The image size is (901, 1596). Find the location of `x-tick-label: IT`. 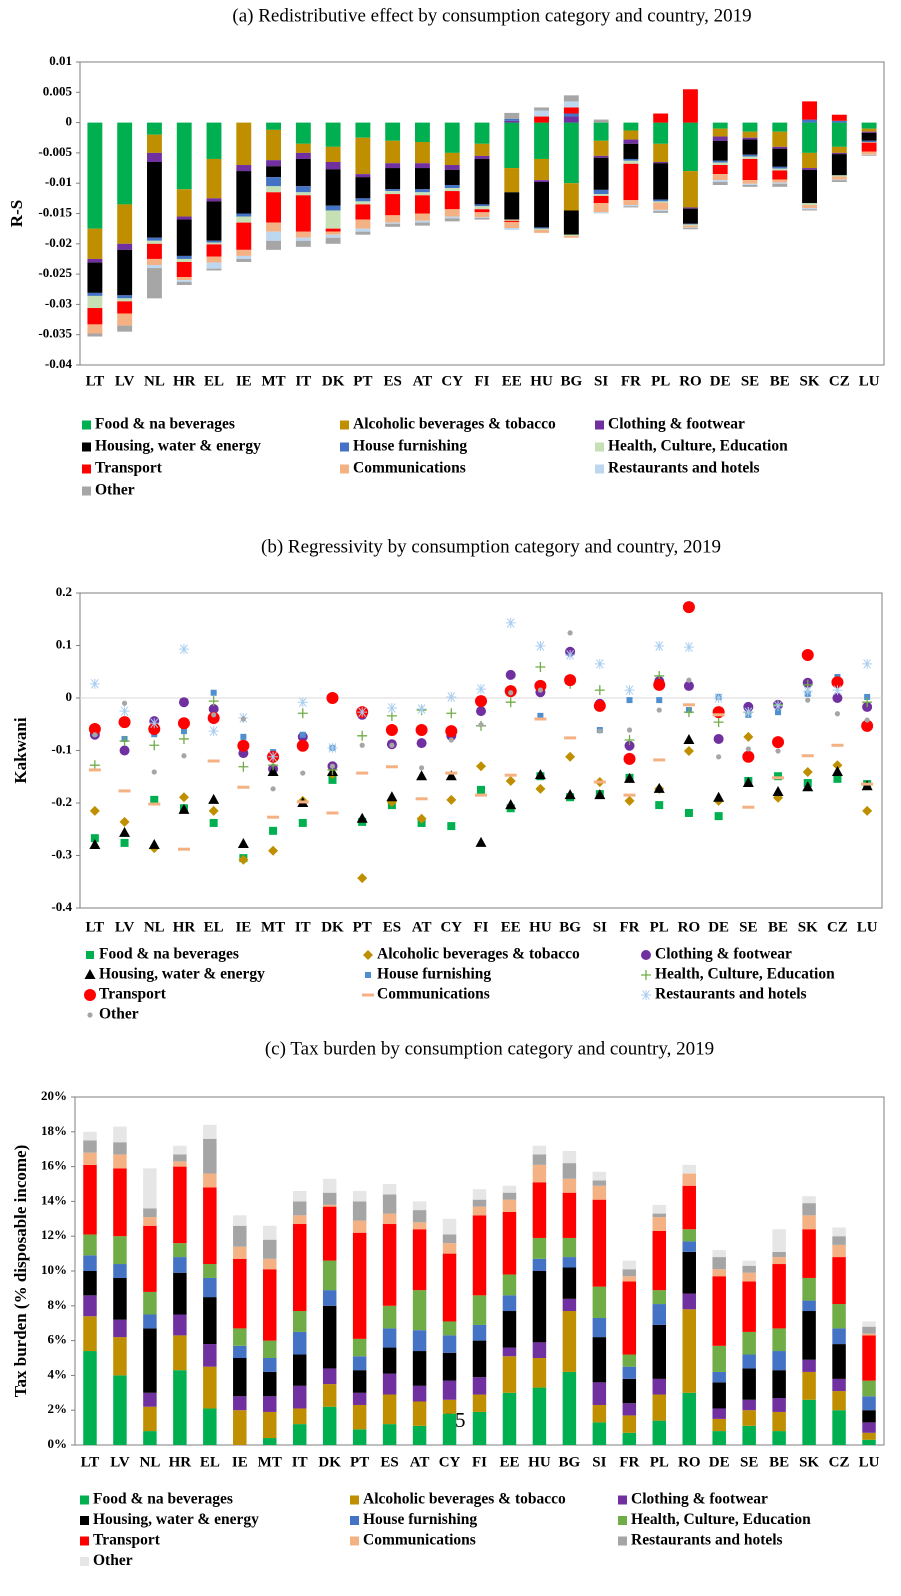

x-tick-label: IT is located at coordinates (303, 381).